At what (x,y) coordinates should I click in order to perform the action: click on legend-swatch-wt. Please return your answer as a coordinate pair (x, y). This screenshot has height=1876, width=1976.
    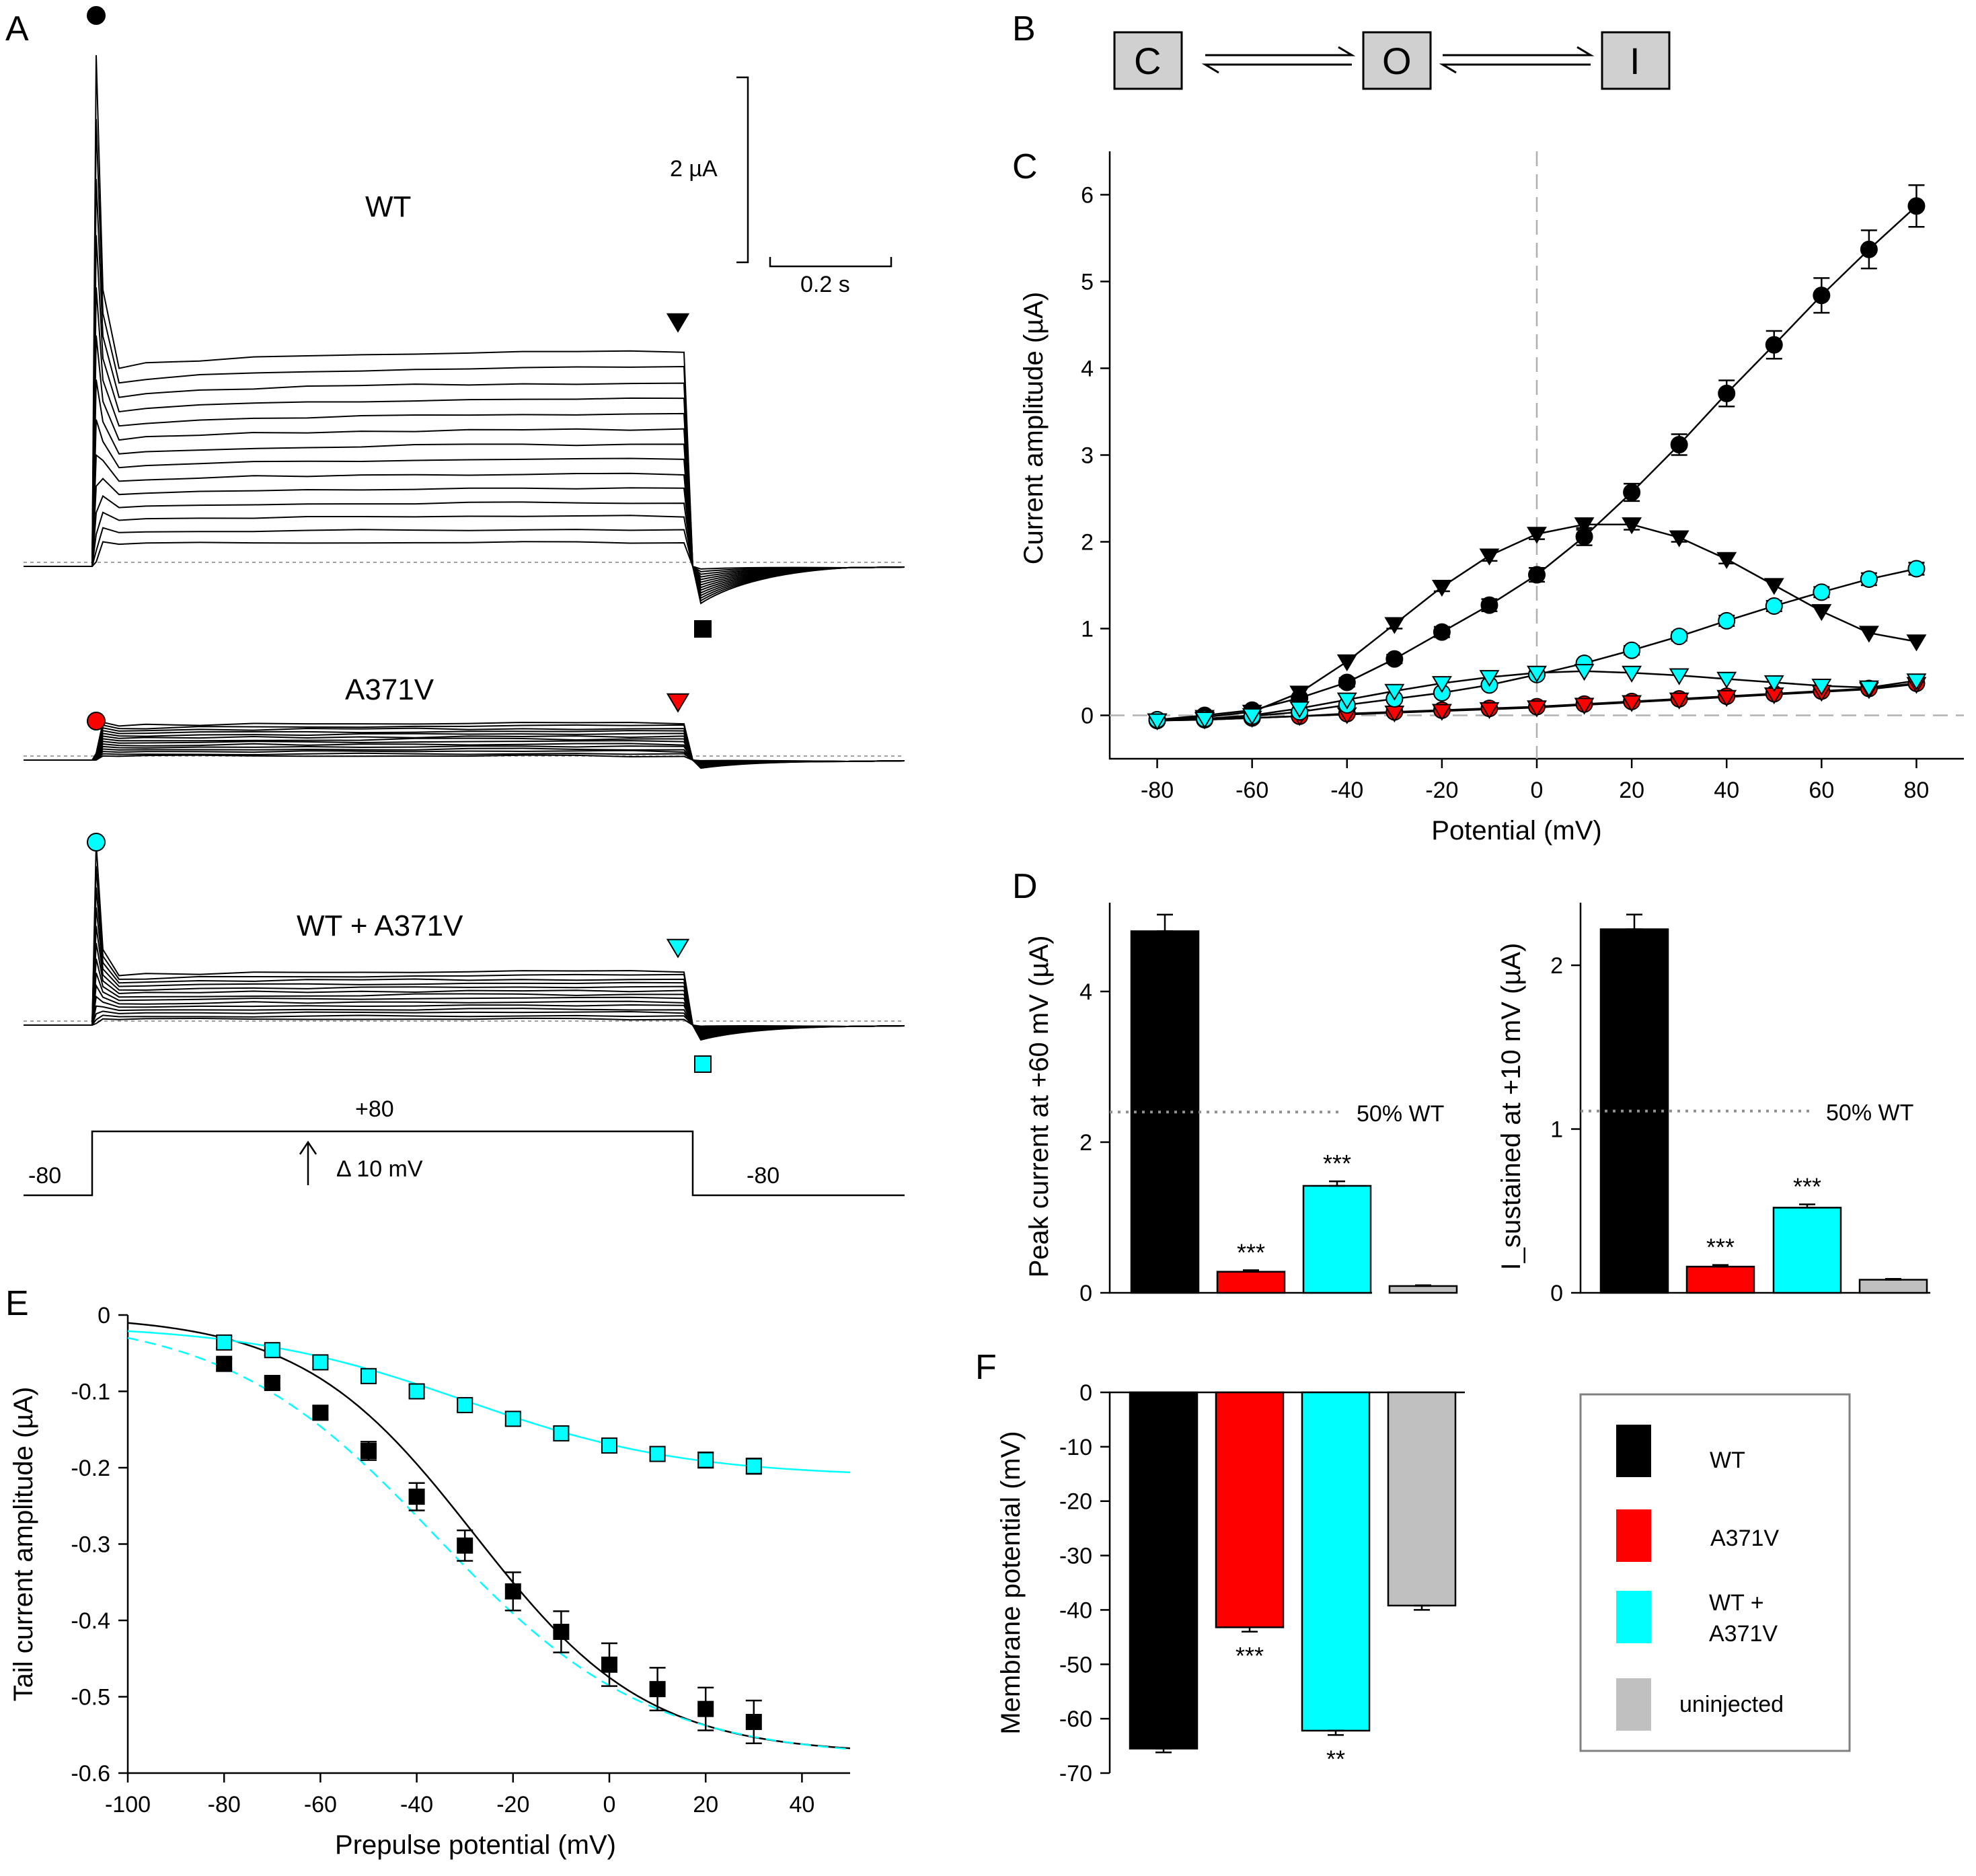
    Looking at the image, I should click on (1633, 1451).